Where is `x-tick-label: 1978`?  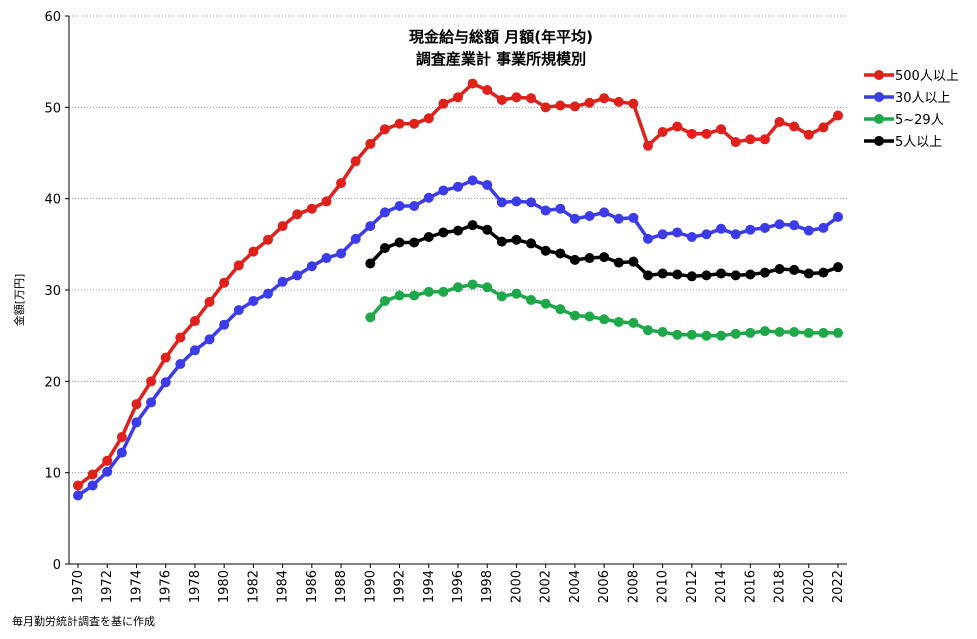 x-tick-label: 1978 is located at coordinates (195, 586).